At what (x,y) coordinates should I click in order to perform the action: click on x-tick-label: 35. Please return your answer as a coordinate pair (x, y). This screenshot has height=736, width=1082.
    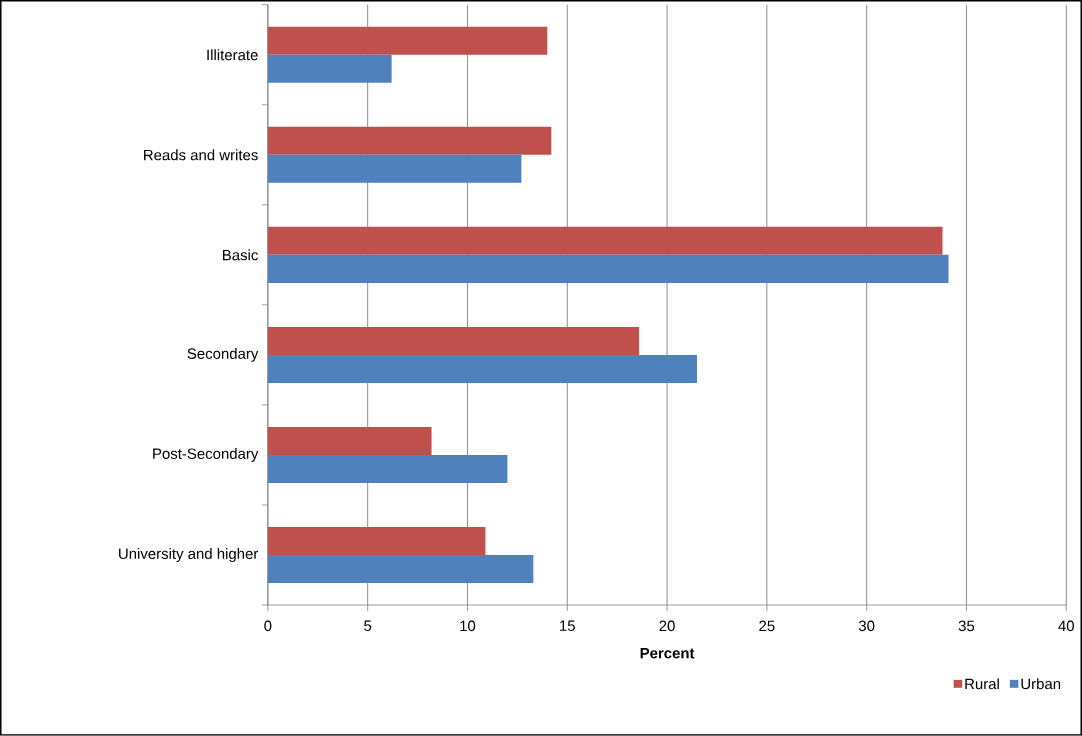
    Looking at the image, I should click on (966, 626).